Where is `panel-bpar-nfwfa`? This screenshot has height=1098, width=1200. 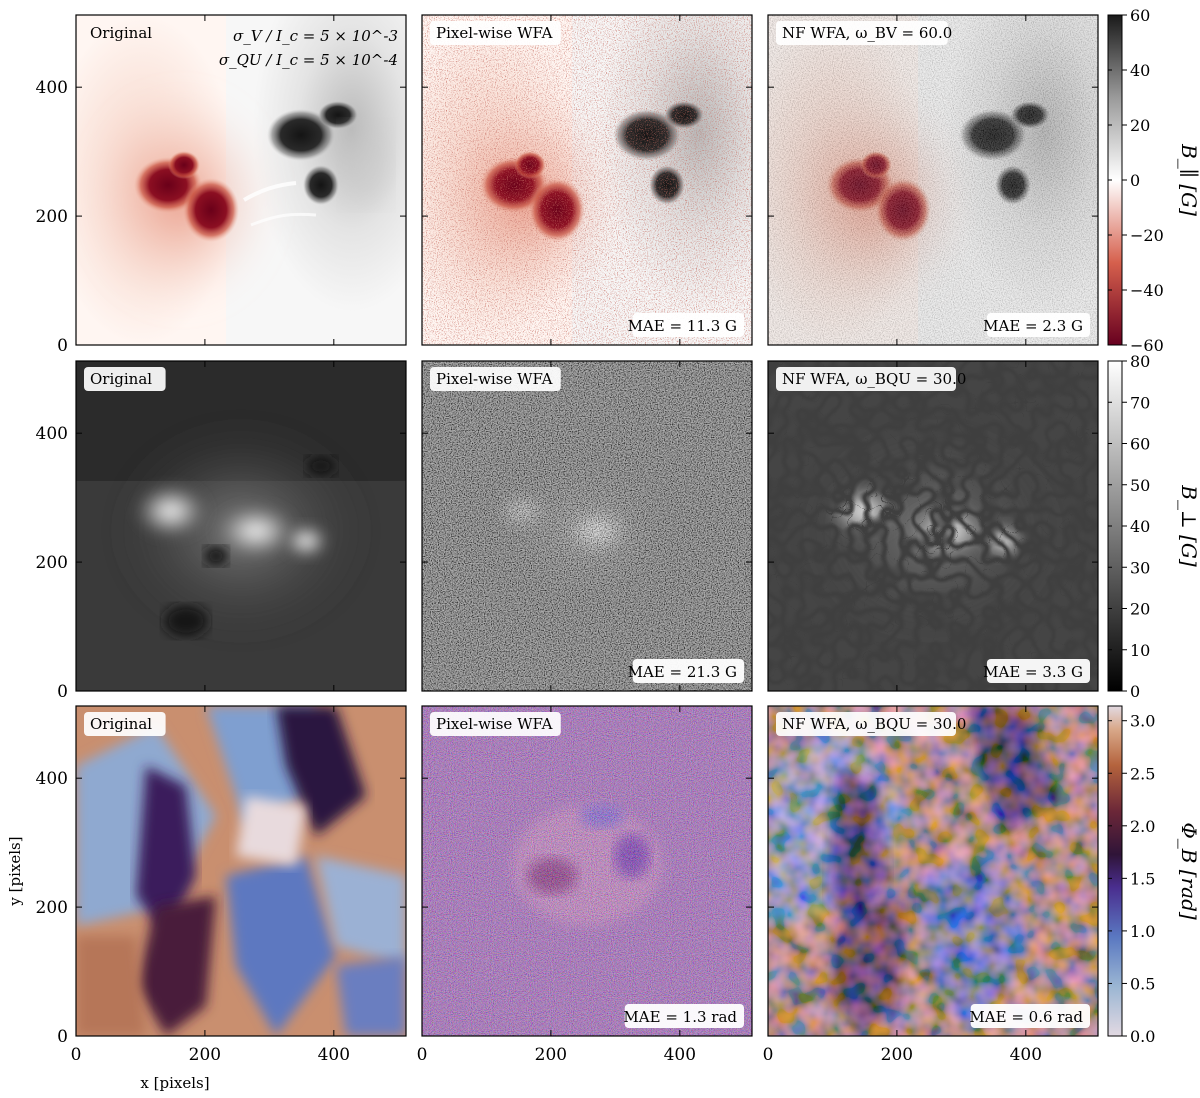 panel-bpar-nfwfa is located at coordinates (933, 180).